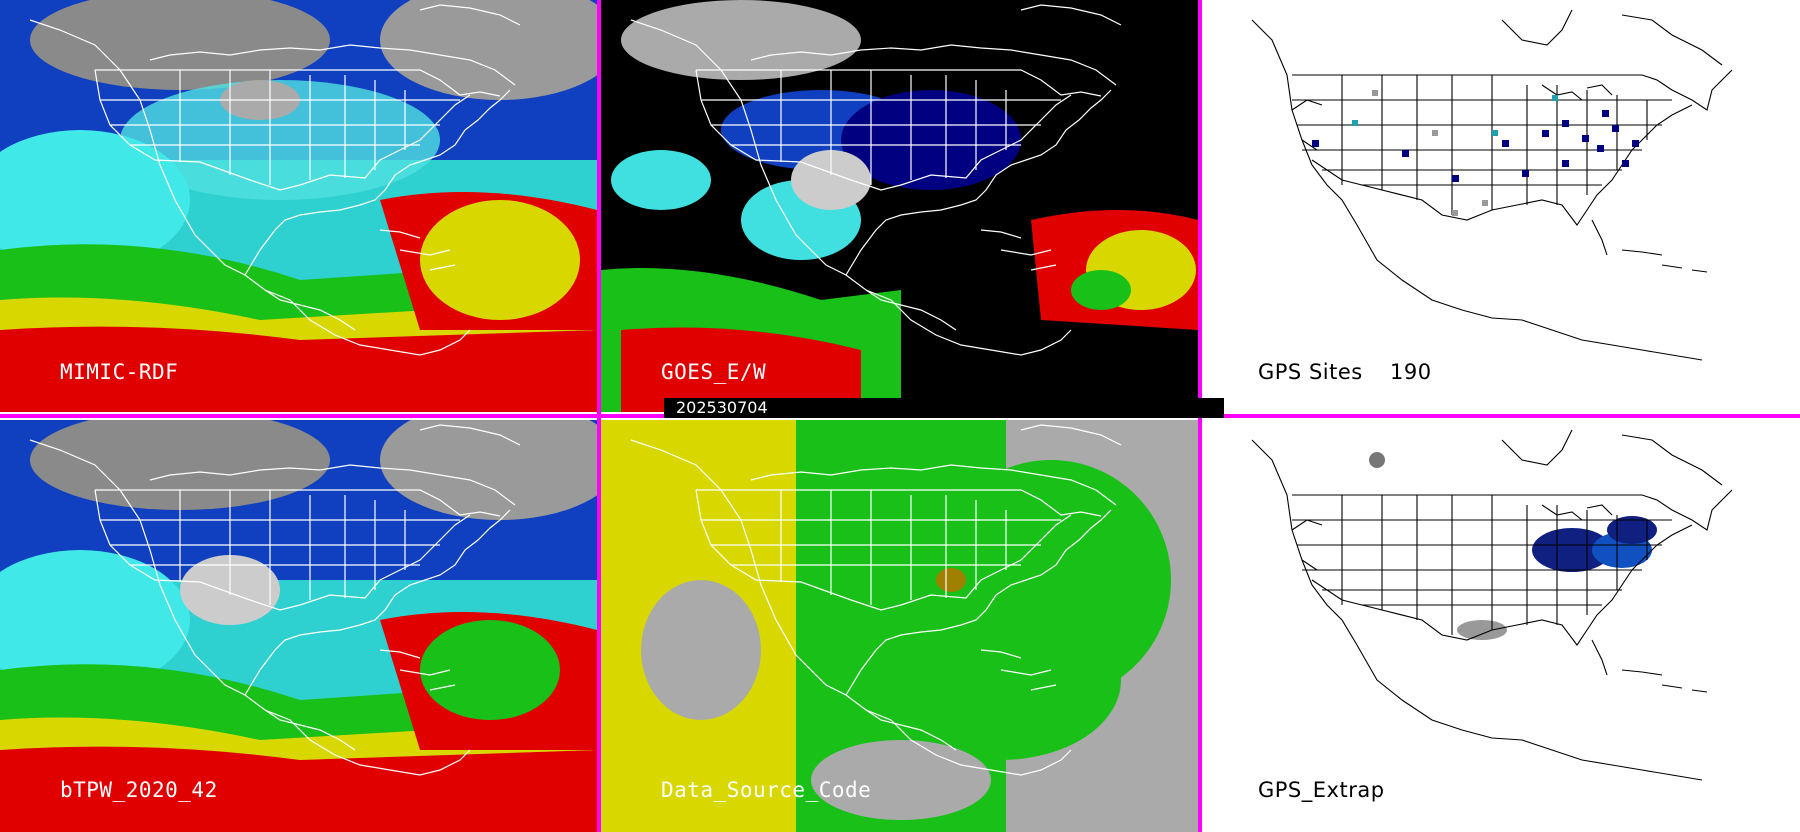 This screenshot has width=1800, height=832. I want to click on date-bar: 202530704, so click(944, 408).